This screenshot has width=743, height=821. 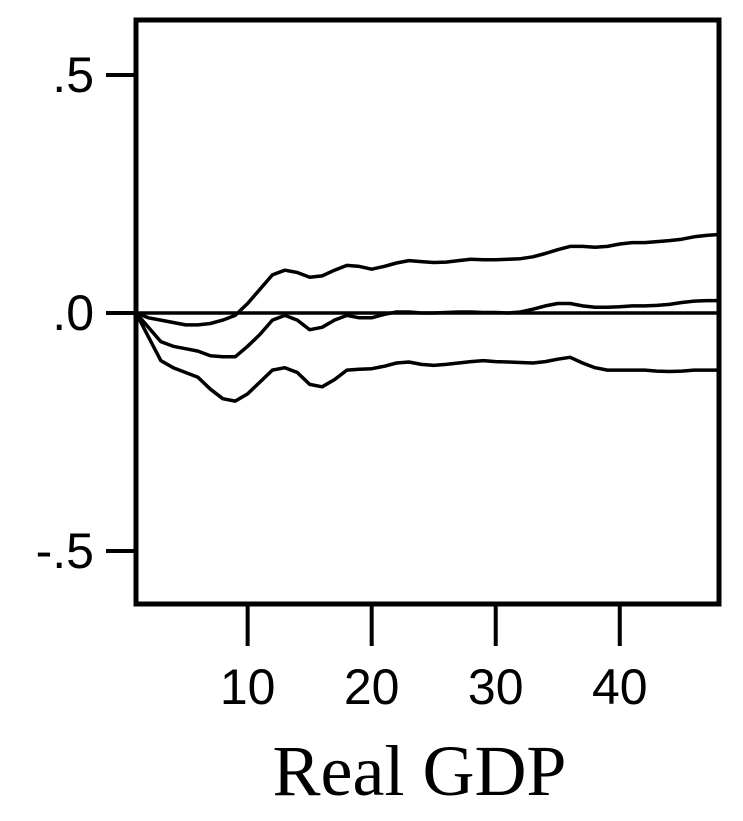 What do you see at coordinates (248, 687) in the screenshot?
I see `x-tick-label: 10` at bounding box center [248, 687].